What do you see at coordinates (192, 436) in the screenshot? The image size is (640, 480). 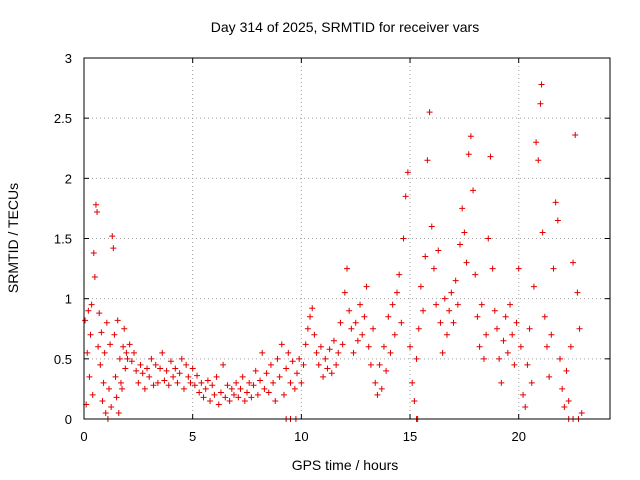 I see `x-tick-label: 5` at bounding box center [192, 436].